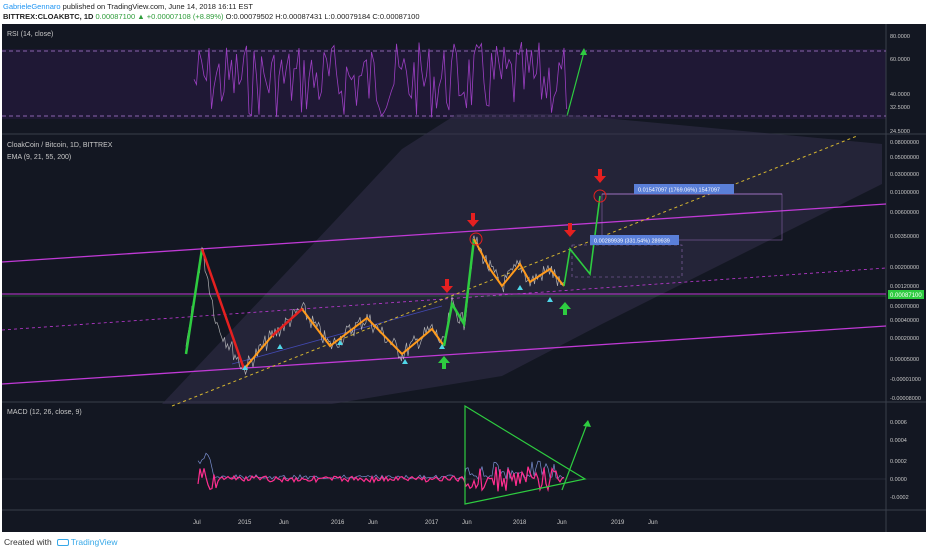 This screenshot has height=550, width=932. I want to click on macd-axis: 0.0006 0.0004 0.0002 0.0000 -0.0002, so click(899, 460).